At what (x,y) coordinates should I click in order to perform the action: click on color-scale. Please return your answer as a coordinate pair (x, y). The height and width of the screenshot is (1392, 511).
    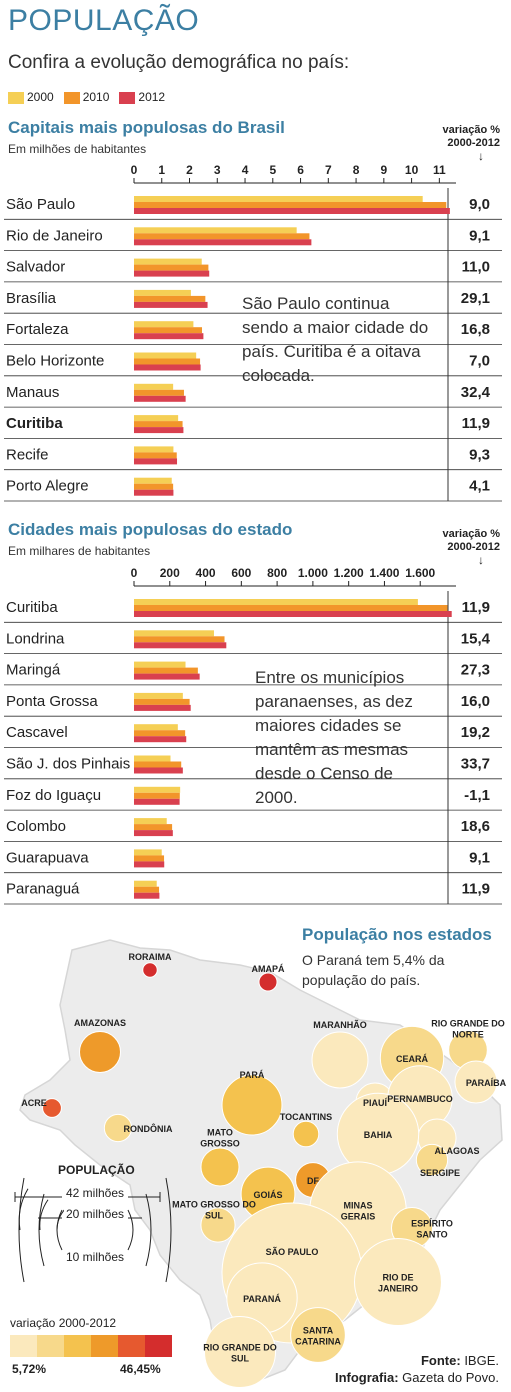
    Looking at the image, I should click on (91, 1346).